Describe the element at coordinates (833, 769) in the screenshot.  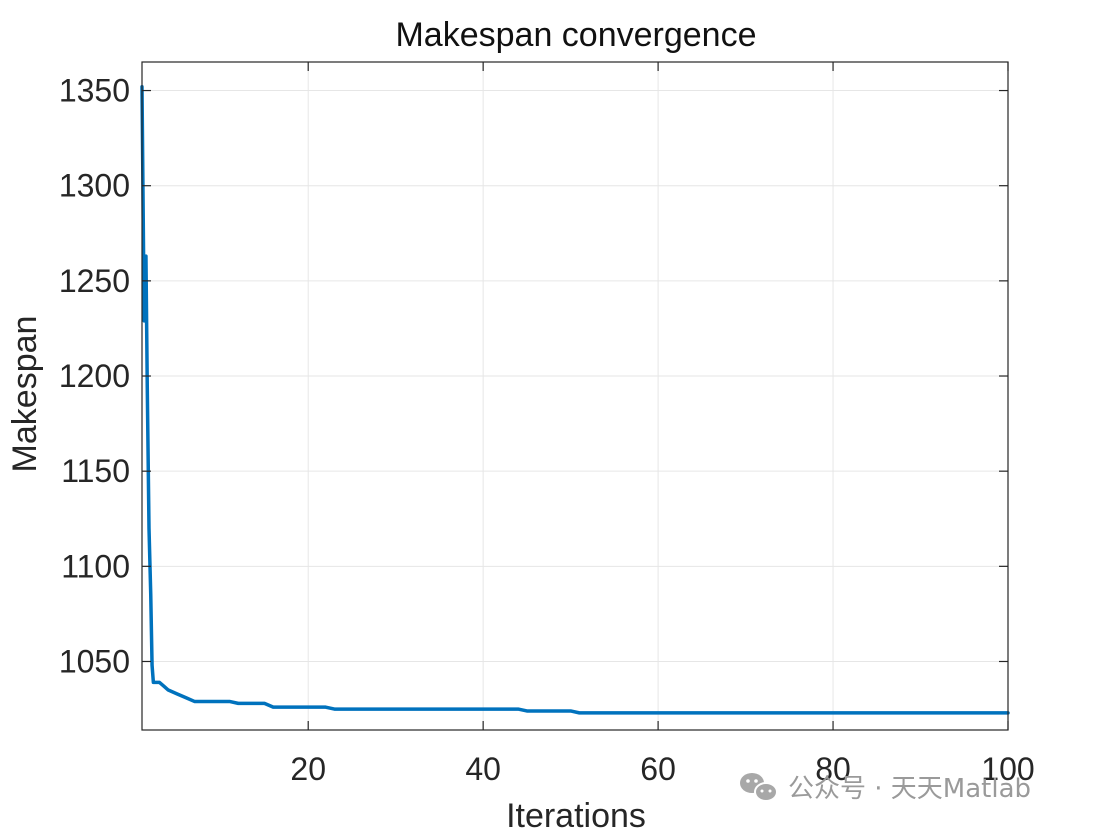
I see `x-tick-label: 80` at that location.